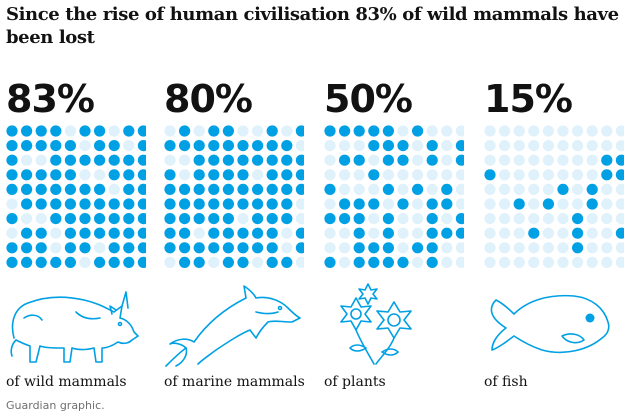  Describe the element at coordinates (50, 99) in the screenshot. I see `percent-label: 83%` at that location.